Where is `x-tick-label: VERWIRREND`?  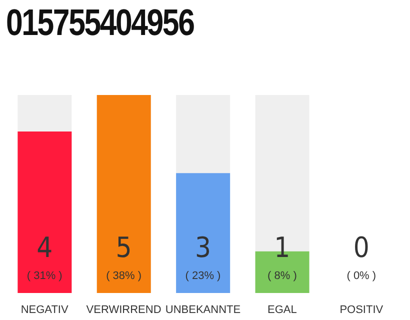
x-tick-label: VERWIRREND is located at coordinates (124, 310).